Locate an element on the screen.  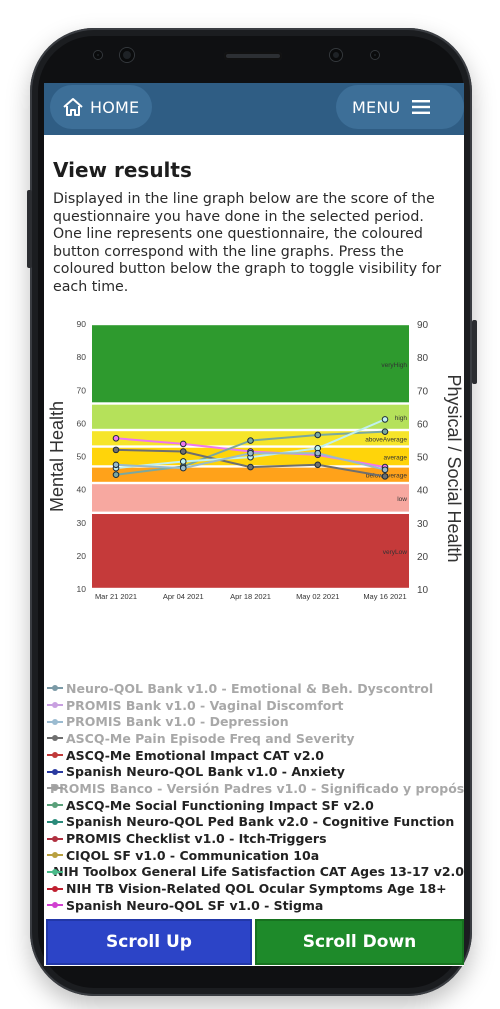
phone-speaker is located at coordinates (253, 56).